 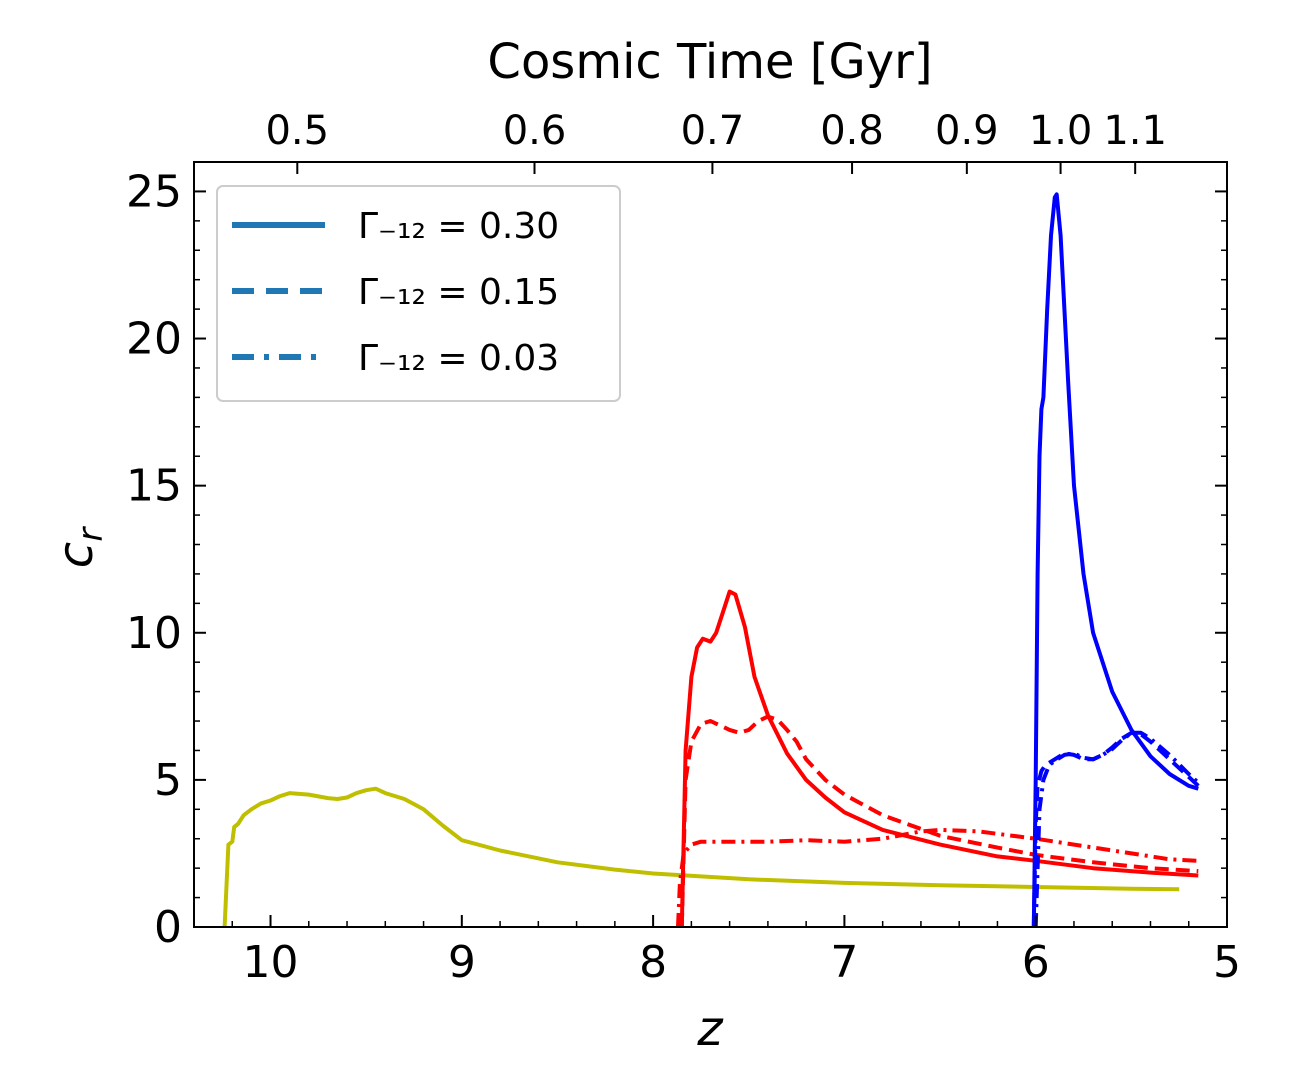 I want to click on top-tick-label: 1.0, so click(x=1061, y=131).